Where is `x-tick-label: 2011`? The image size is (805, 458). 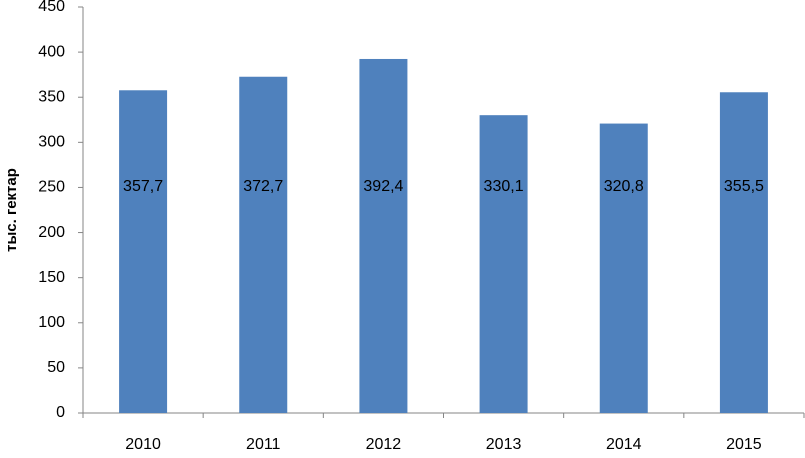
x-tick-label: 2011 is located at coordinates (263, 444).